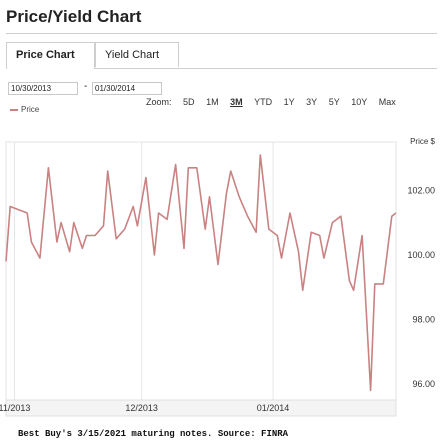 The height and width of the screenshot is (446, 443). What do you see at coordinates (421, 190) in the screenshot?
I see `y-tick-label: 102.00` at bounding box center [421, 190].